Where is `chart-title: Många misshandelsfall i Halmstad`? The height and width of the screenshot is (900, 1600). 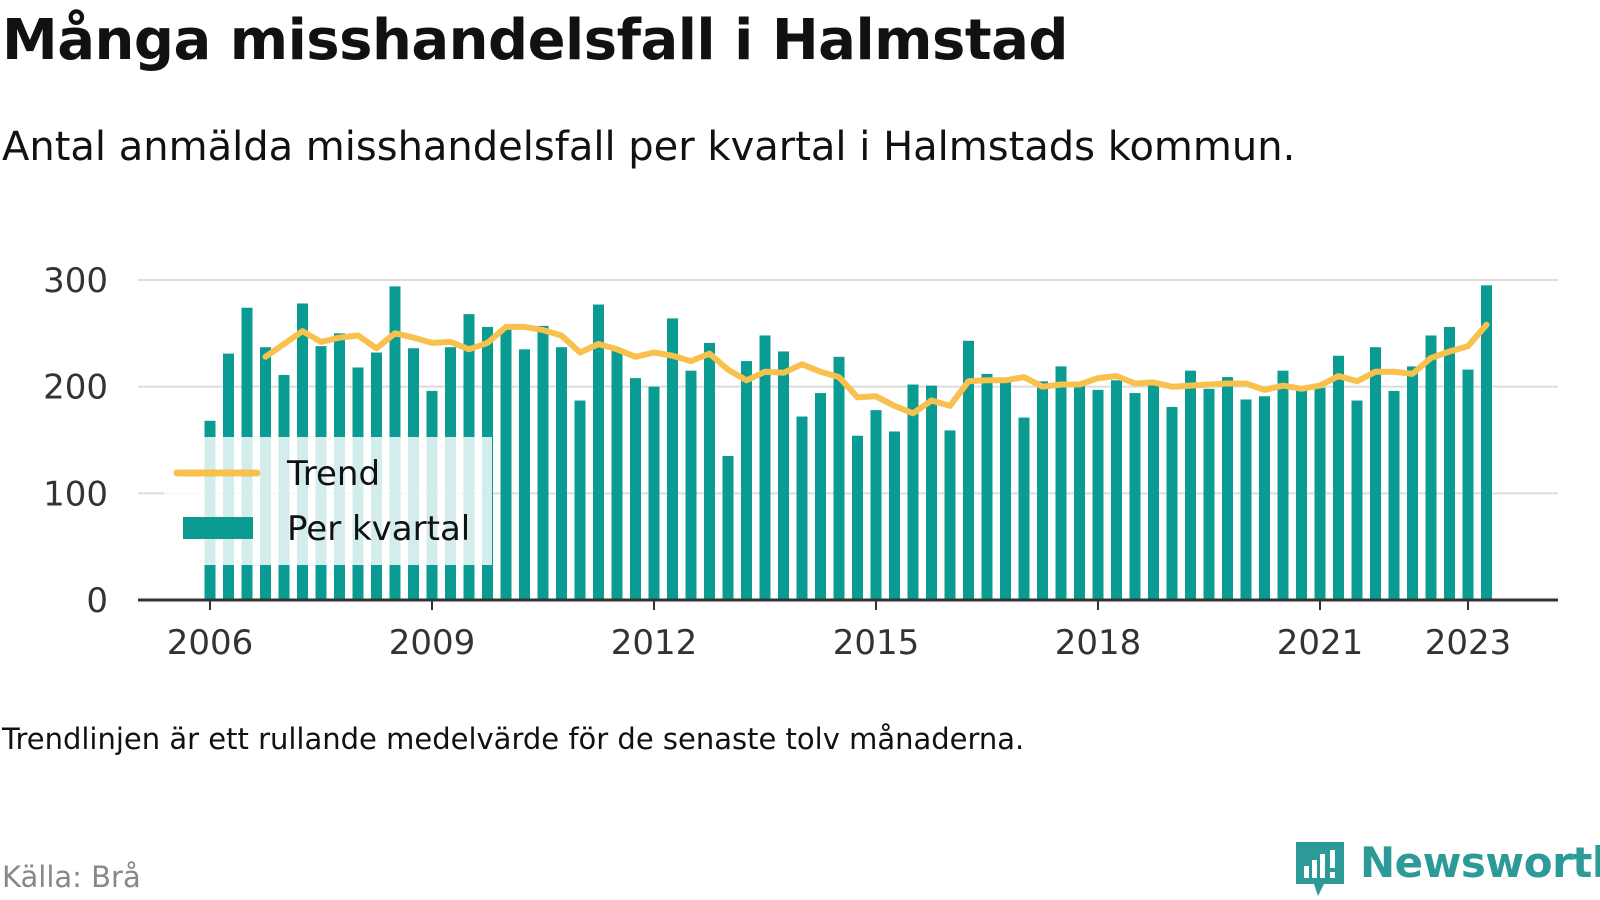 chart-title: Många misshandelsfall i Halmstad is located at coordinates (535, 40).